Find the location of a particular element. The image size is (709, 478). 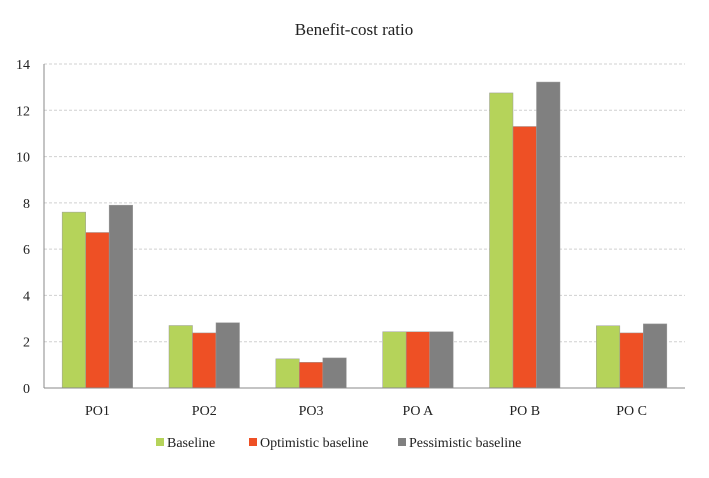

legend-label: Optimistic baseline is located at coordinates (314, 443).